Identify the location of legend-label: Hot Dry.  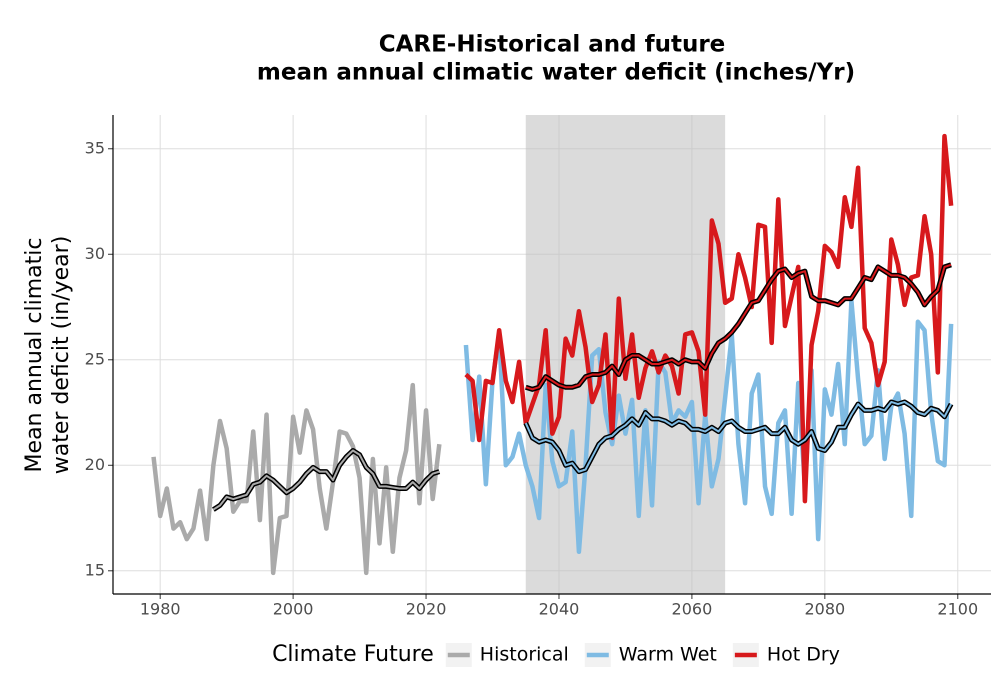
(803, 655).